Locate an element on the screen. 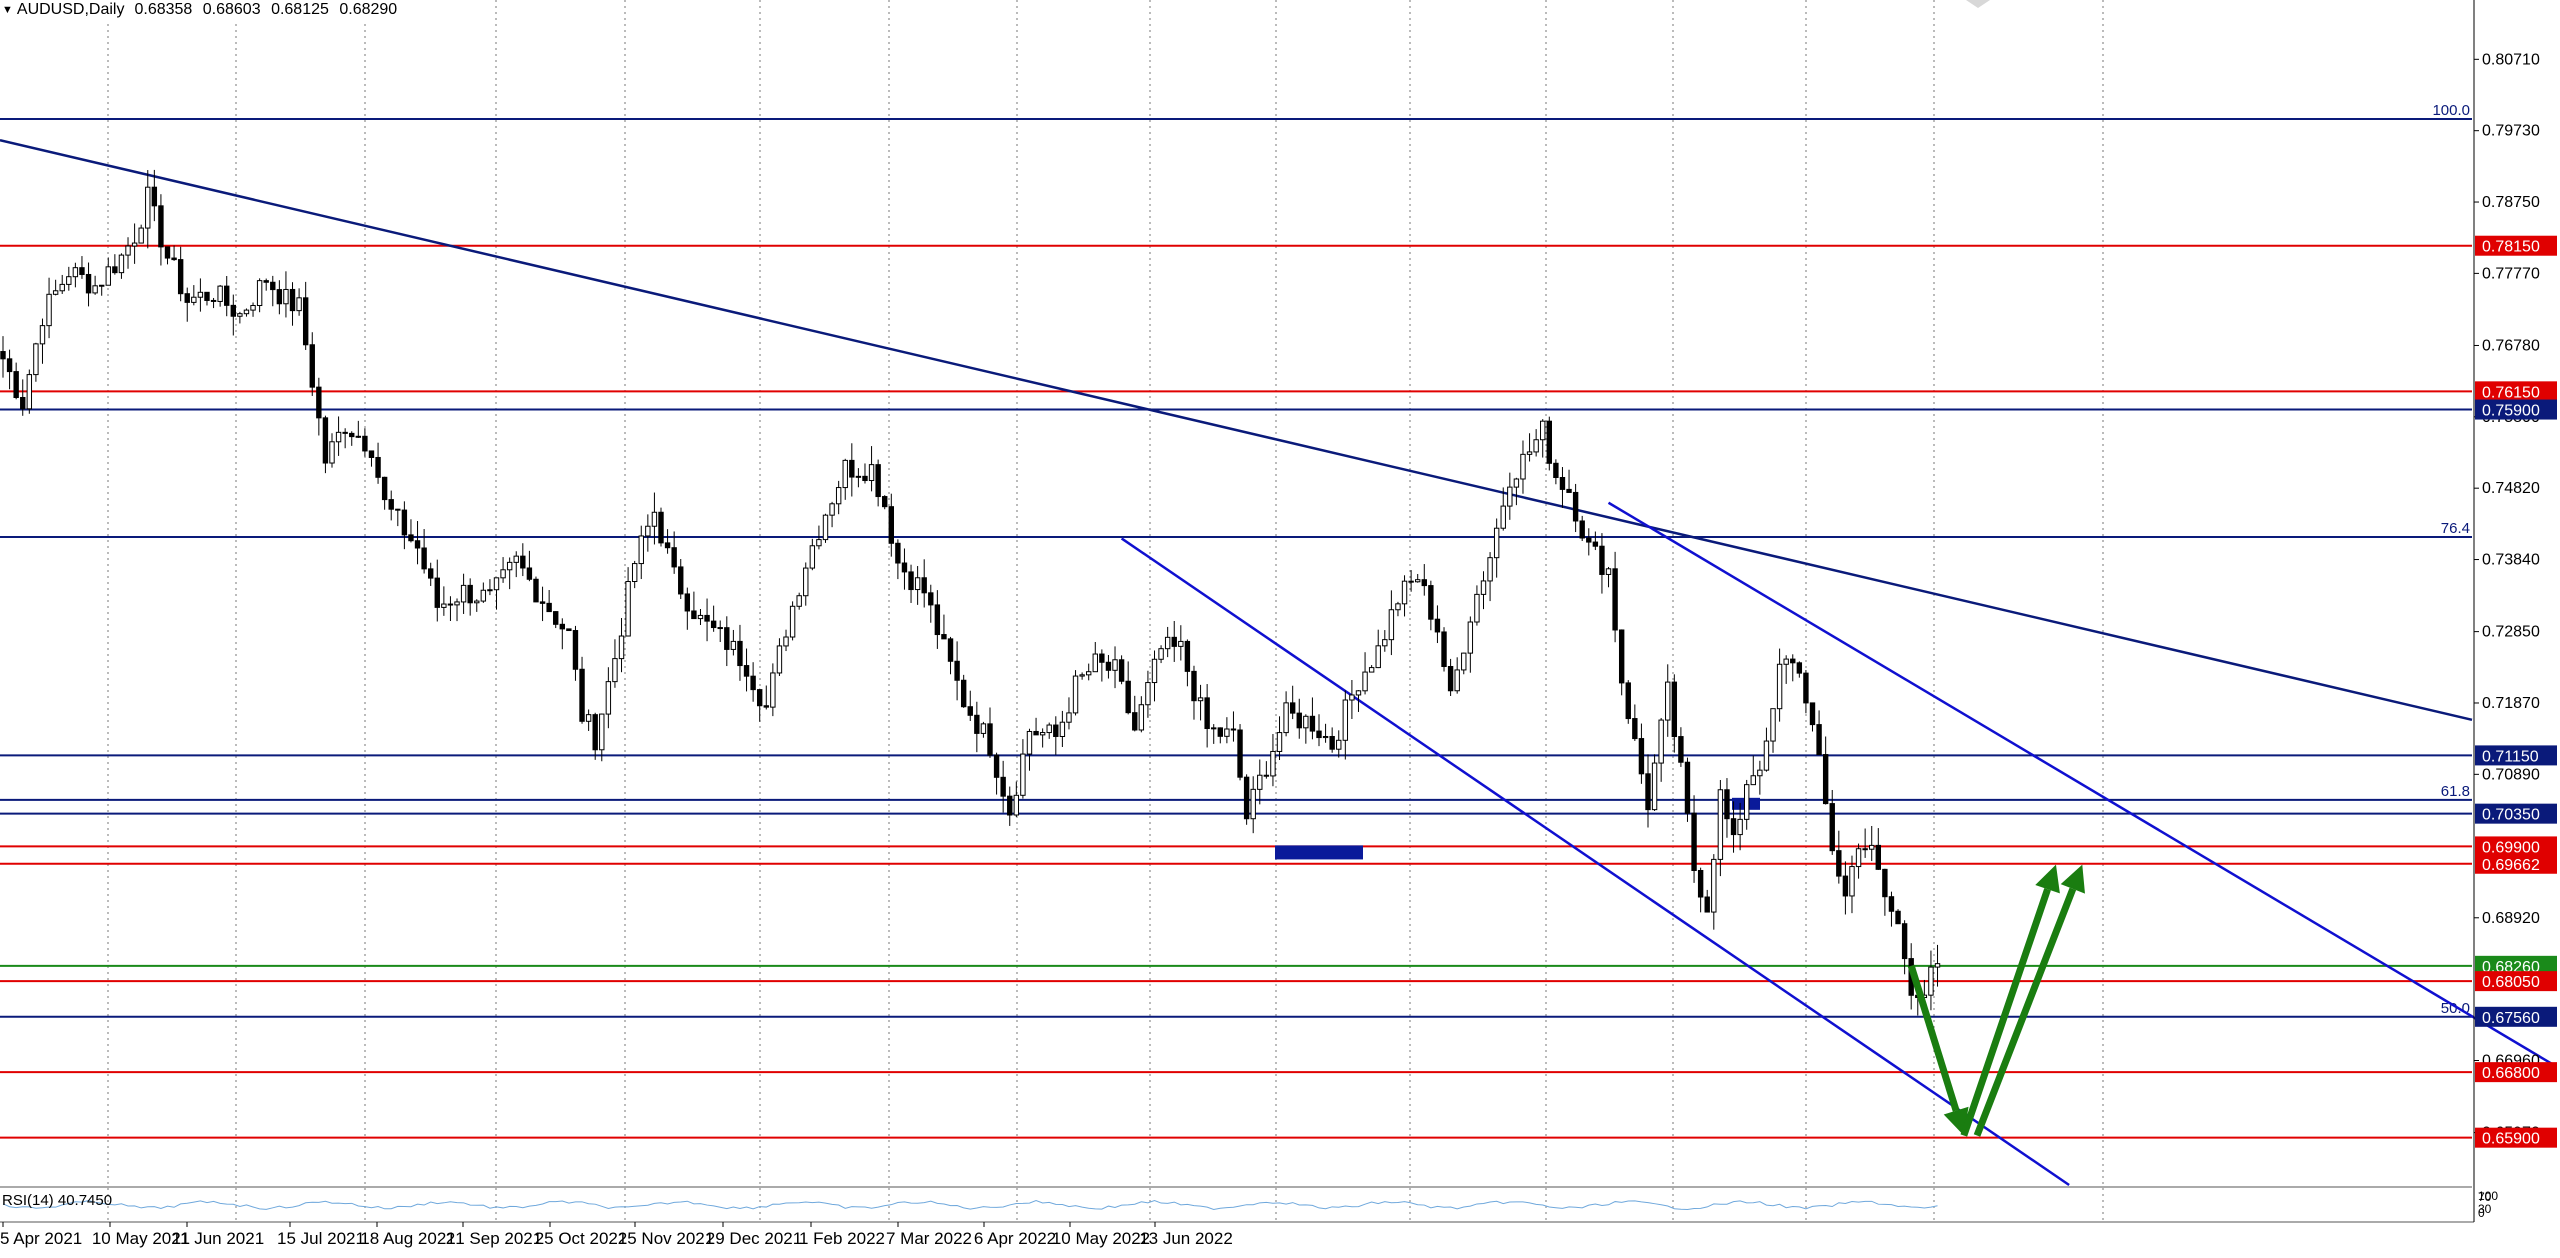 This screenshot has width=2560, height=1258. price-tick-label: 0.71870 is located at coordinates (2511, 703).